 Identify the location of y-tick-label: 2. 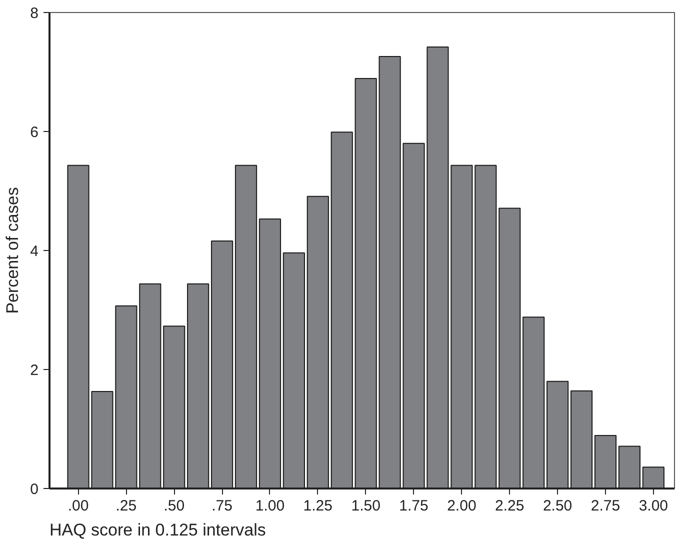
(34, 370).